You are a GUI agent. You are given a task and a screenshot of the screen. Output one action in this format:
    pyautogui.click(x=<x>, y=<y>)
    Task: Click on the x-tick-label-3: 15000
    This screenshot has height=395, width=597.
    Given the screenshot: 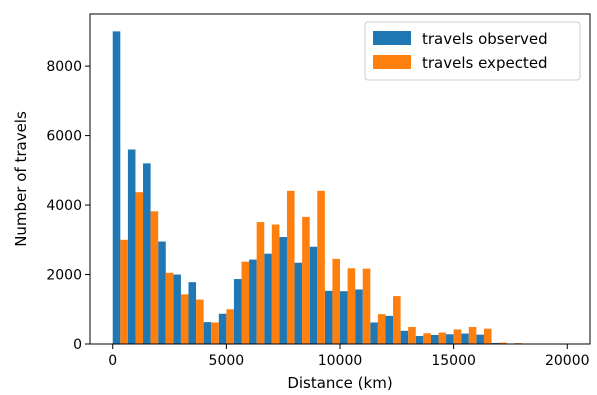 What is the action you would take?
    pyautogui.click(x=453, y=361)
    